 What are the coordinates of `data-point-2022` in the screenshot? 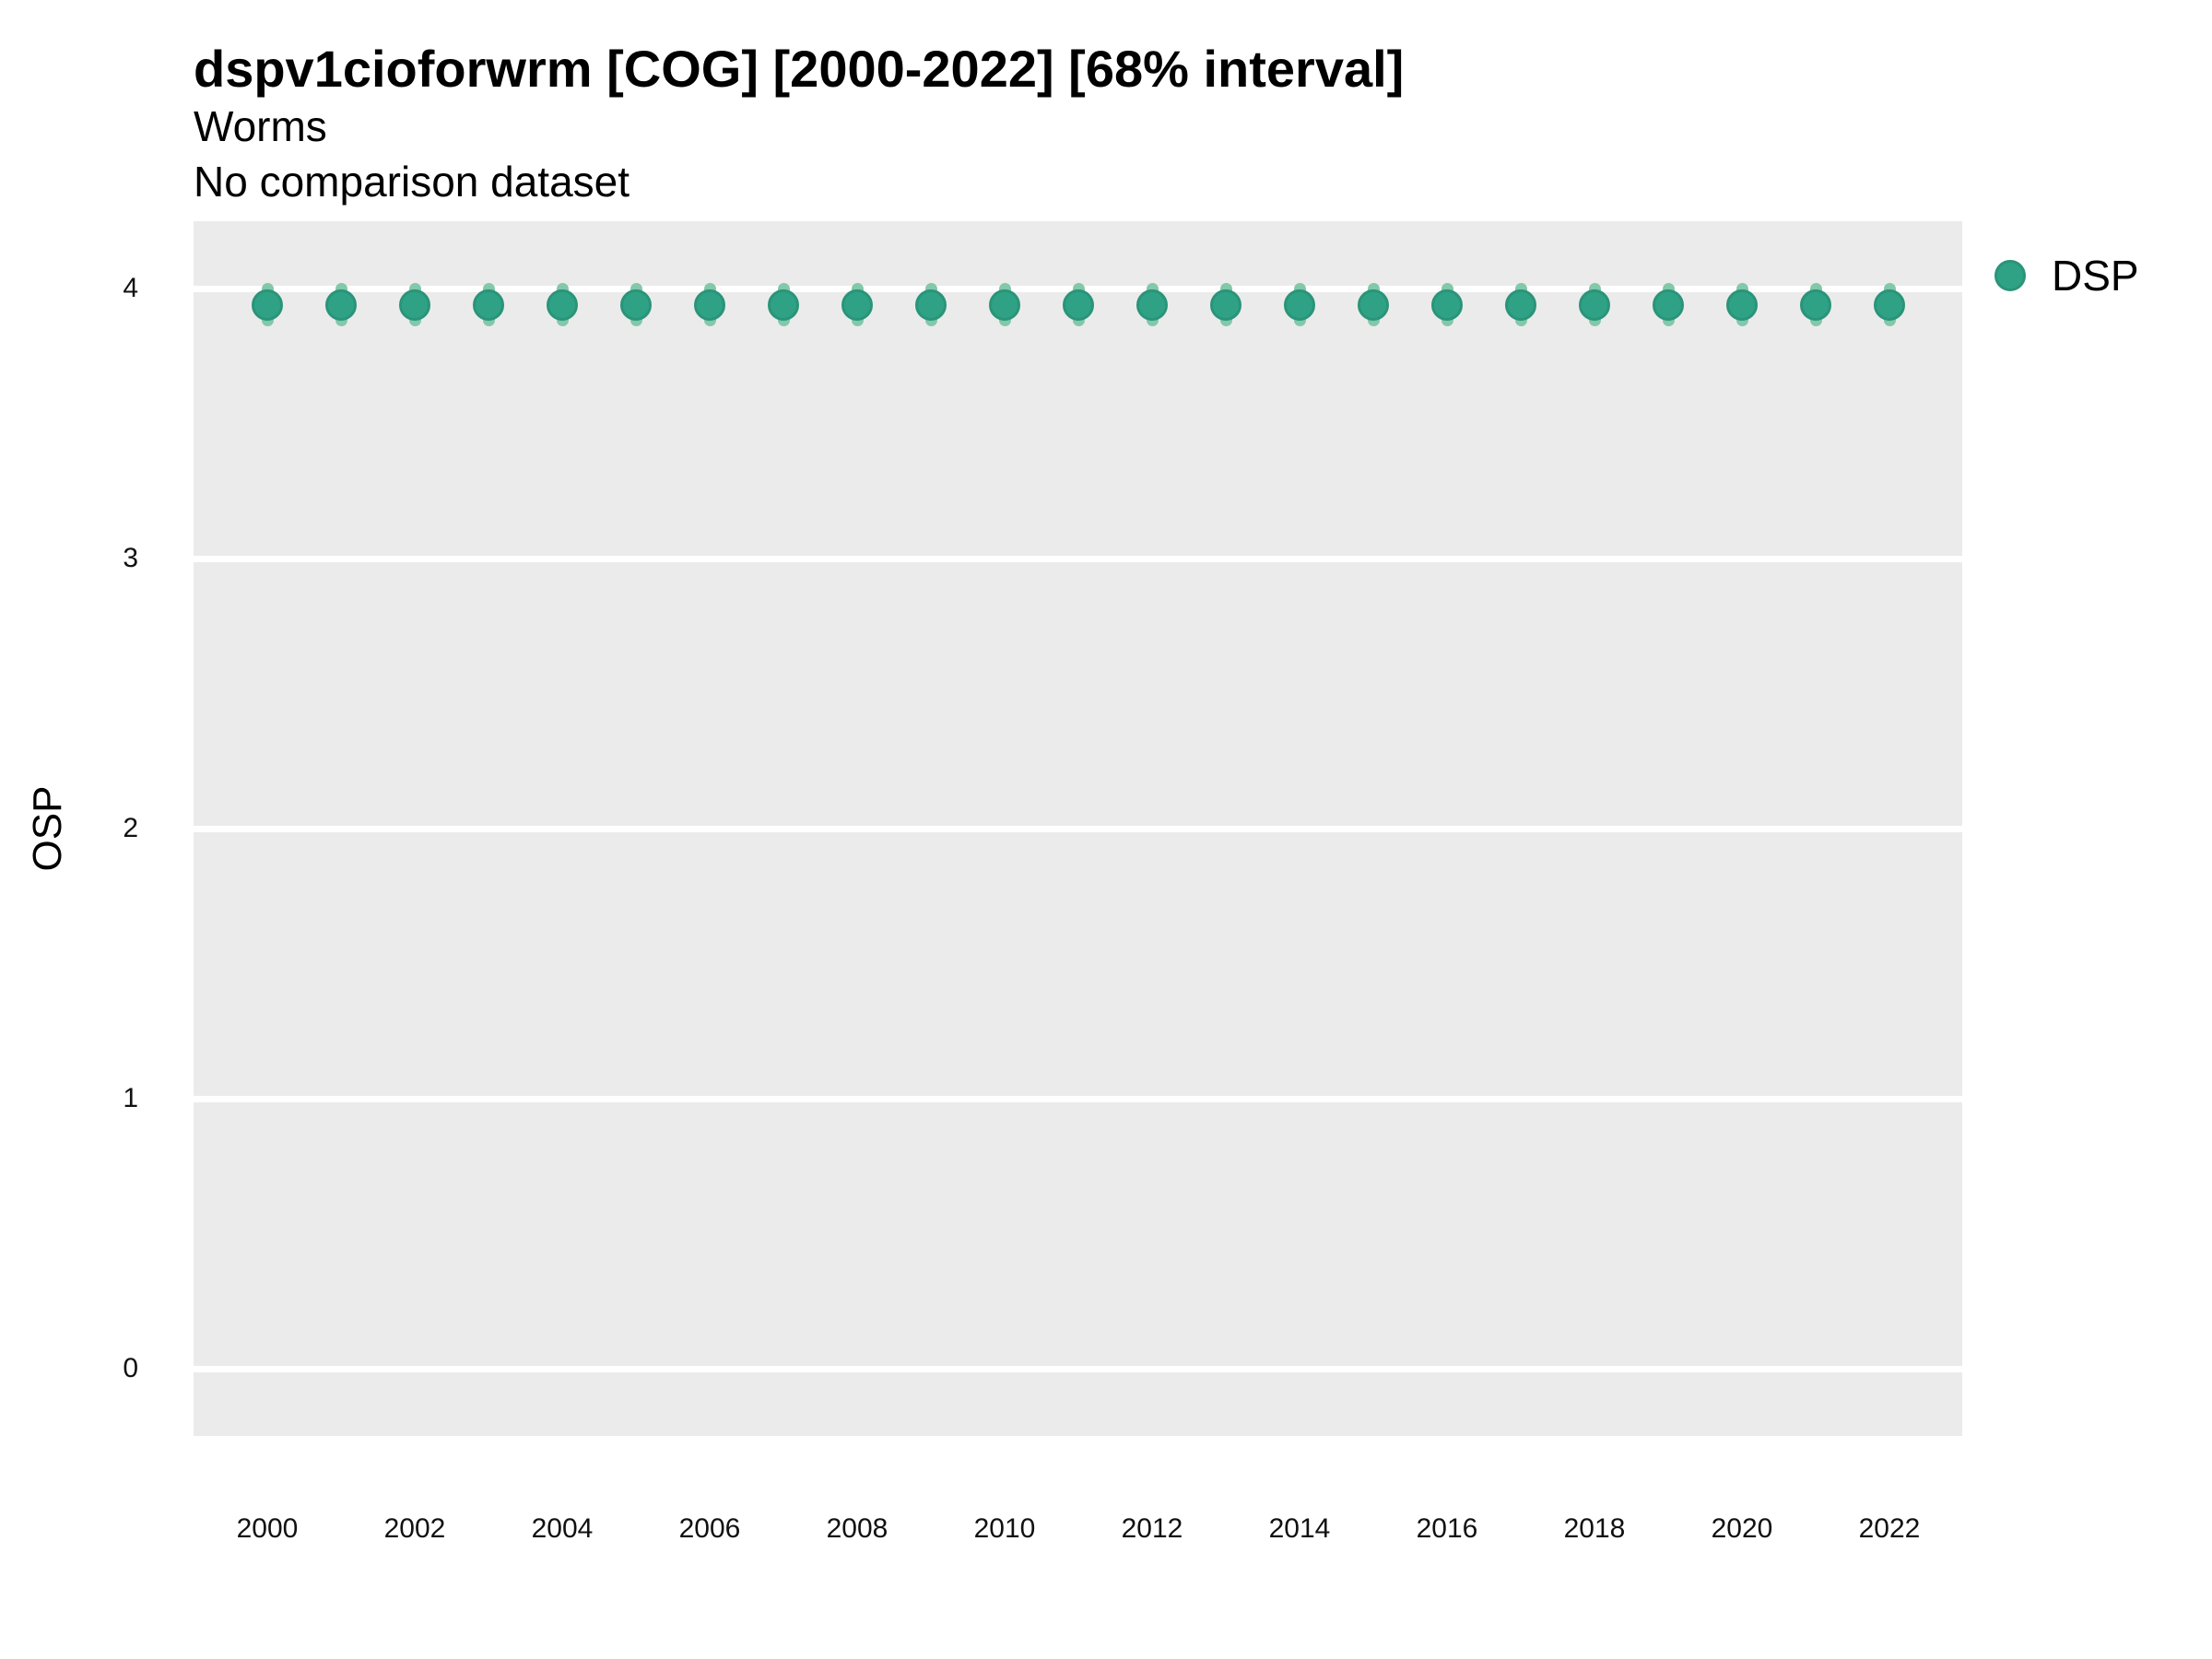 It's located at (1889, 304).